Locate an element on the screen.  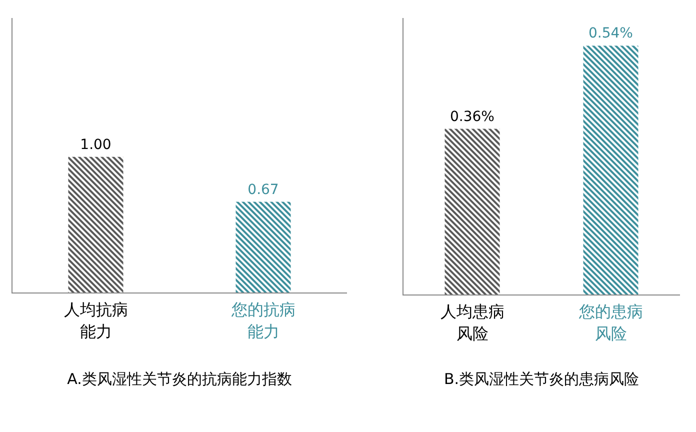
text: A.类风湿性关节炎的抗病能力指数 is located at coordinates (179, 379).